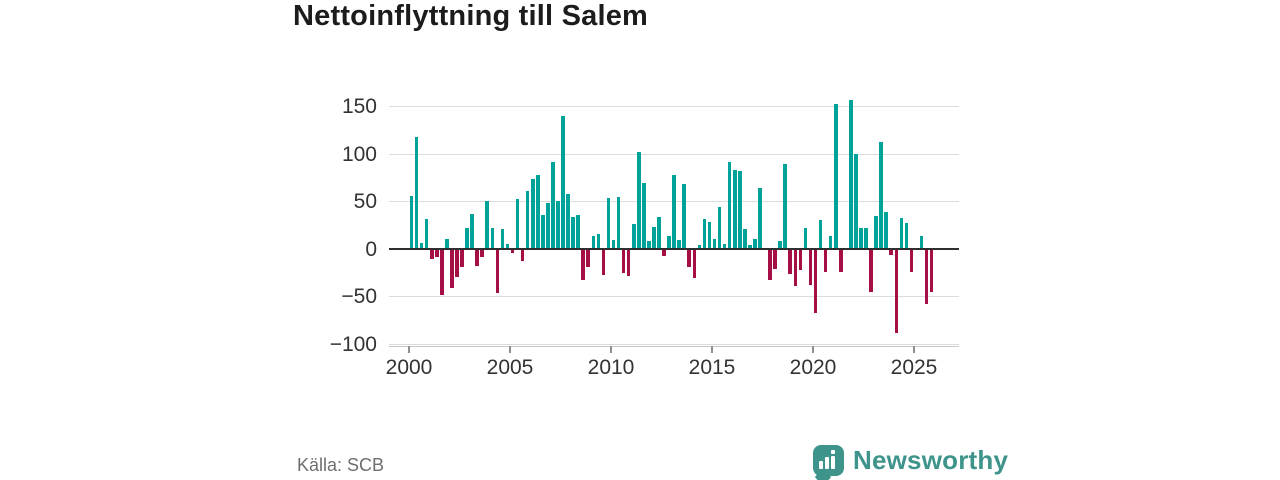 The image size is (1280, 480). I want to click on chart-title: Nettoinflyttning till Salem, so click(471, 16).